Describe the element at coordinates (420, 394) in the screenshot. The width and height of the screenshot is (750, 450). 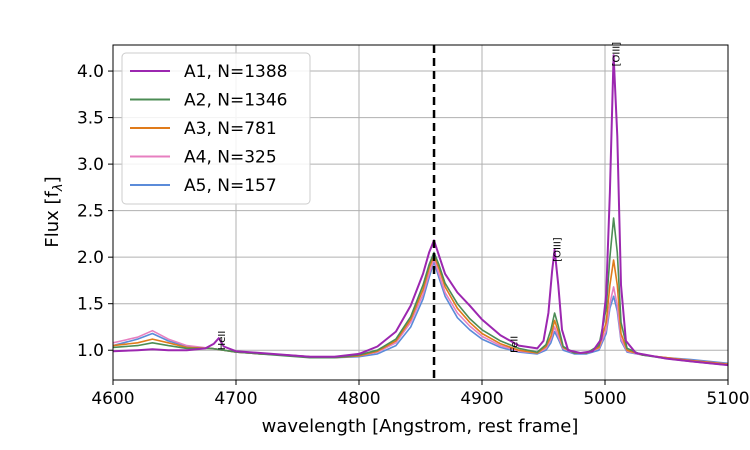
I see `x-axis-ticks: 4600 4700 4800 4900 5000 5100` at that location.